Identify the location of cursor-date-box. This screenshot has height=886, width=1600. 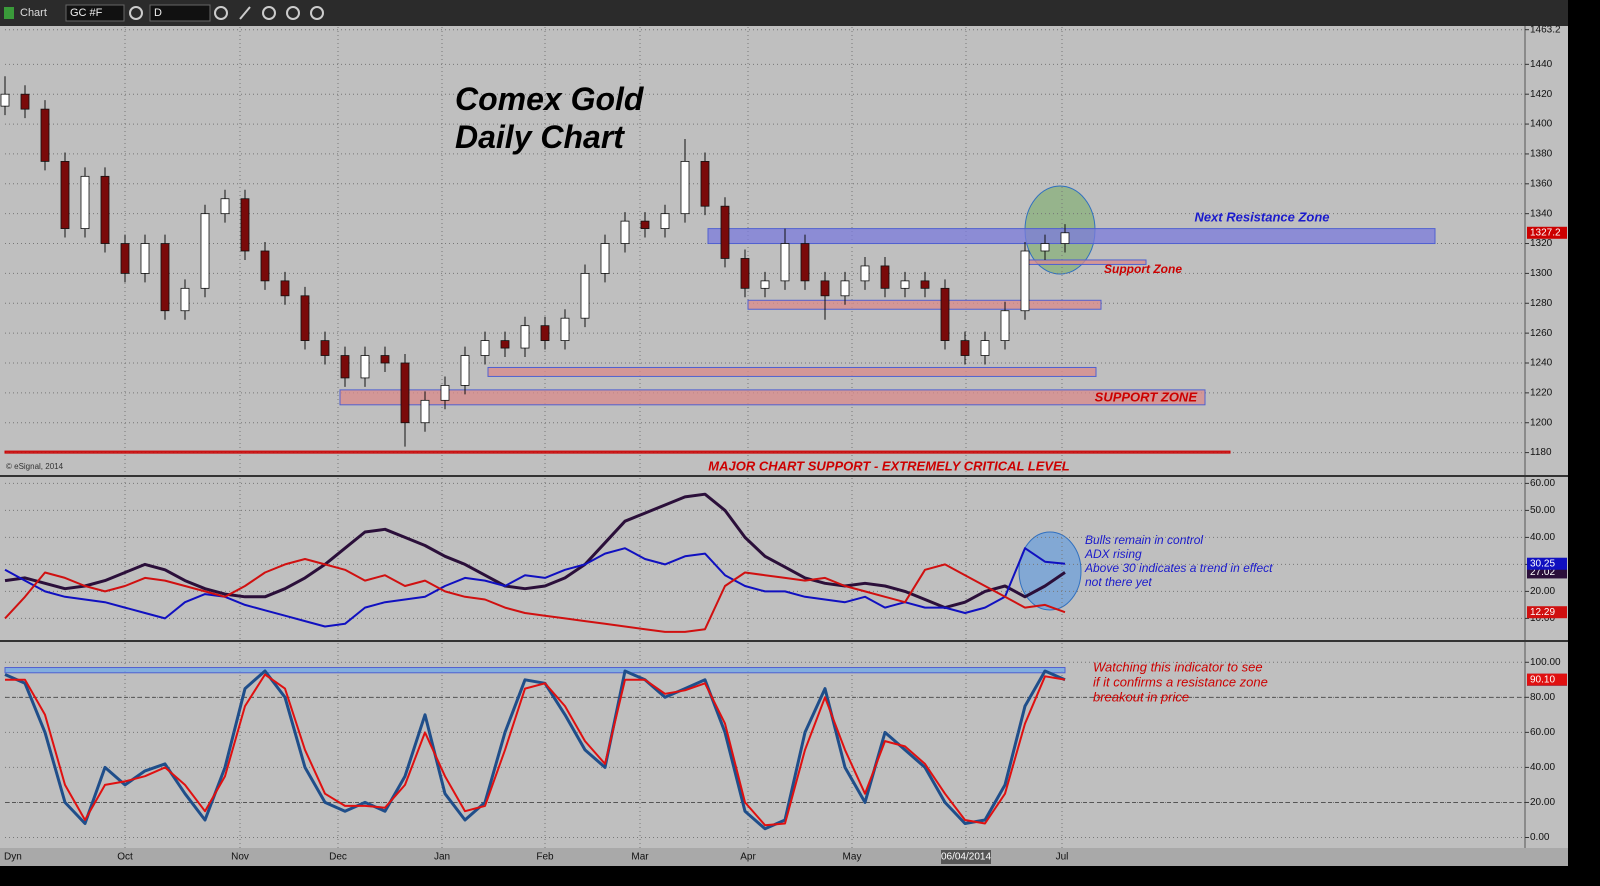
(966, 857).